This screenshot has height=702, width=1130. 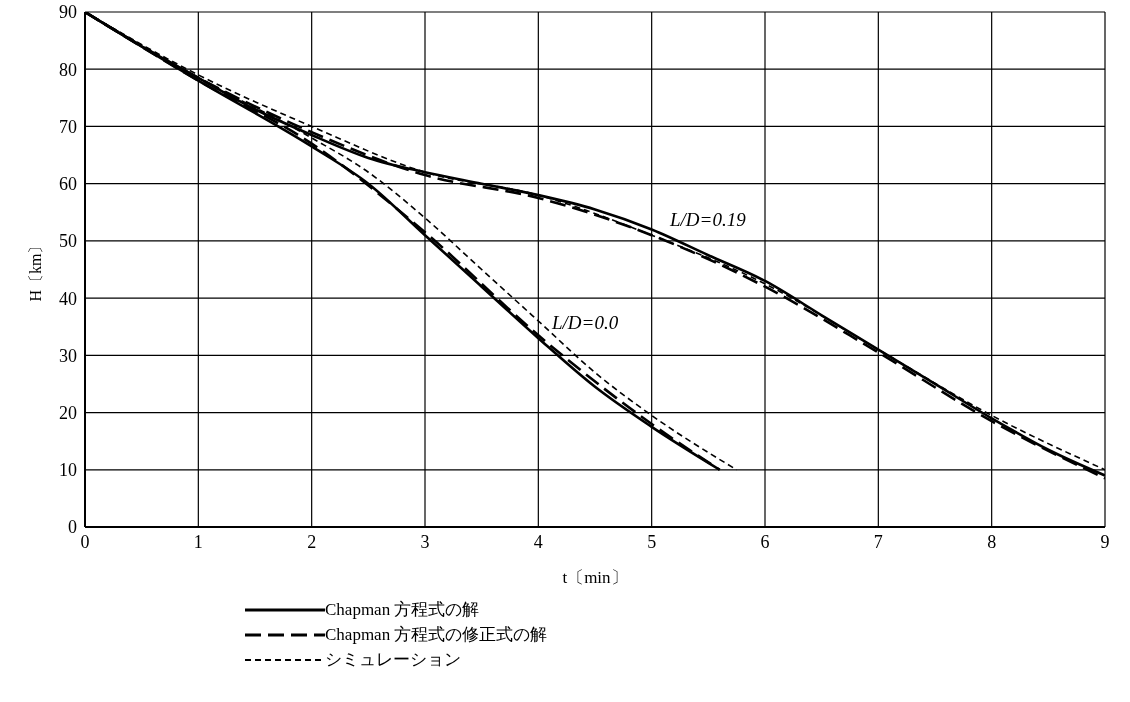 What do you see at coordinates (393, 660) in the screenshot?
I see `legend-label: シミュレーション` at bounding box center [393, 660].